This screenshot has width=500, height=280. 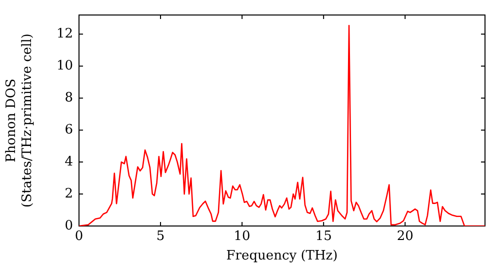 What do you see at coordinates (68, 130) in the screenshot?
I see `y-tick-label: 6` at bounding box center [68, 130].